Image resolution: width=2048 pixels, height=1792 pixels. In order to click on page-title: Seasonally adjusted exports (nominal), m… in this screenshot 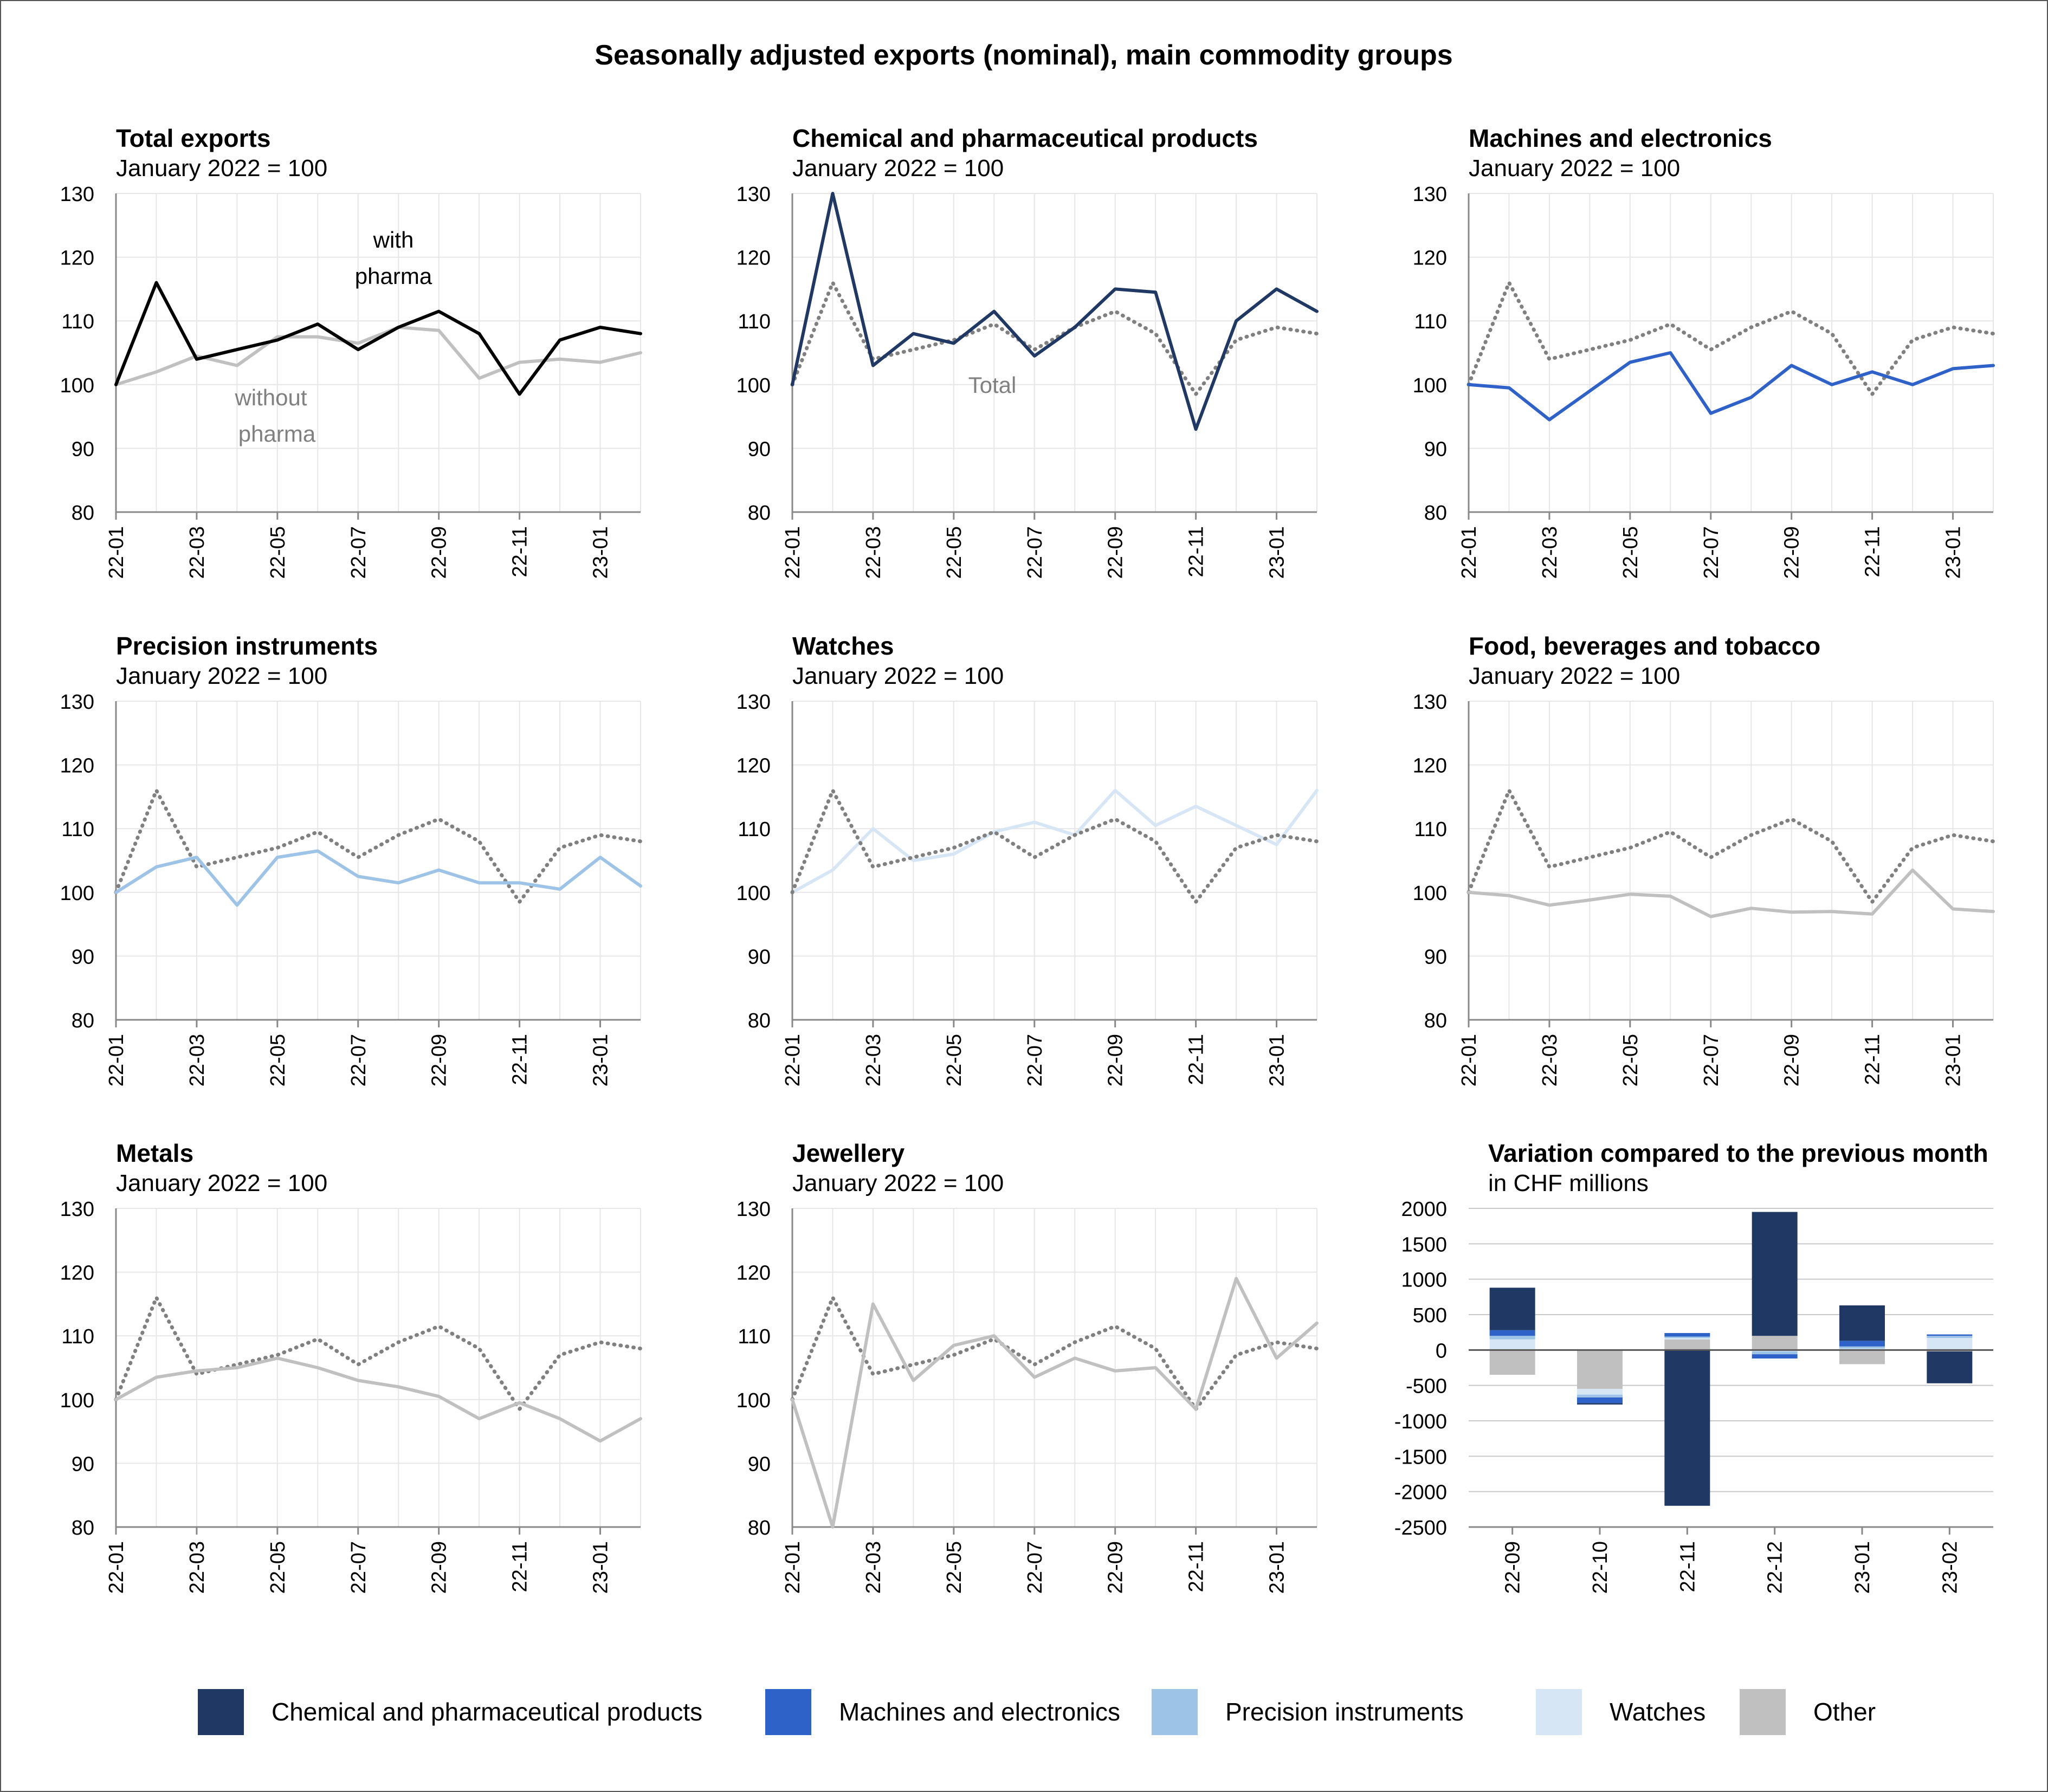, I will do `click(1023, 55)`.